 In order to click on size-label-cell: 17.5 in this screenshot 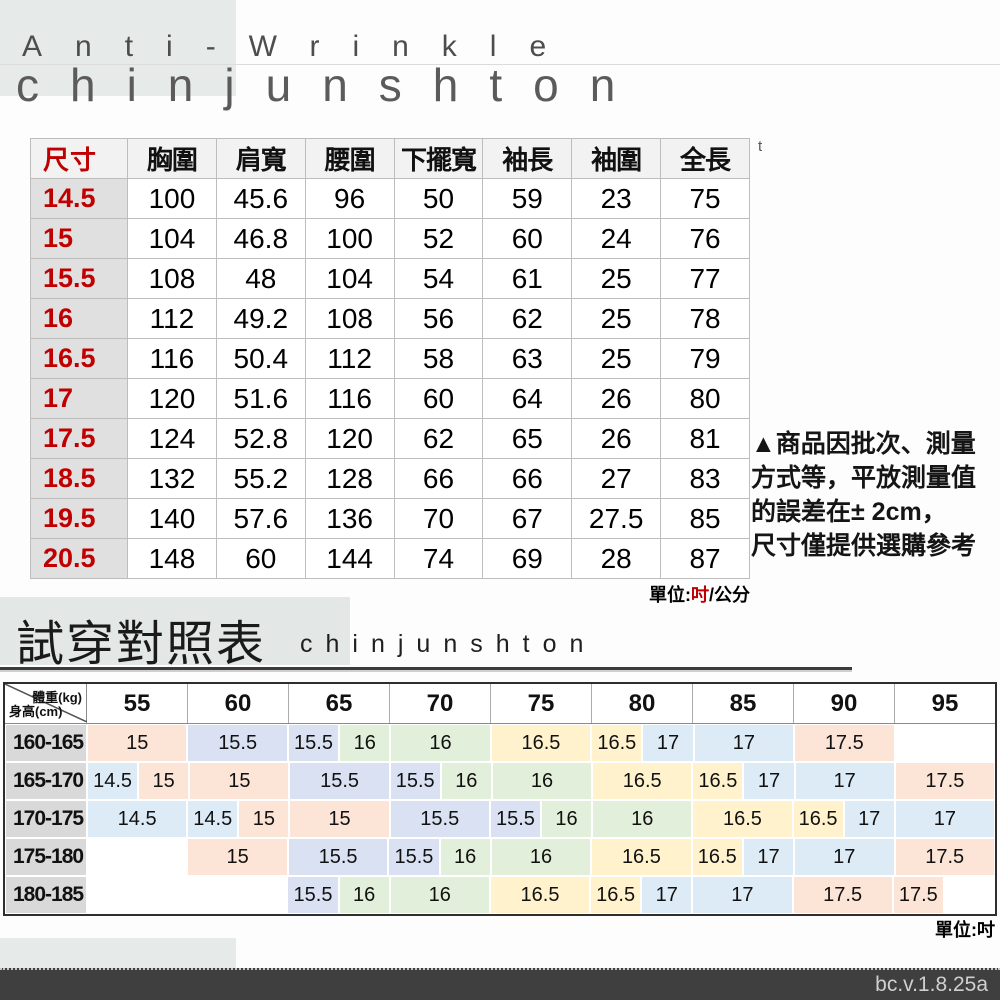, I will do `click(79, 438)`.